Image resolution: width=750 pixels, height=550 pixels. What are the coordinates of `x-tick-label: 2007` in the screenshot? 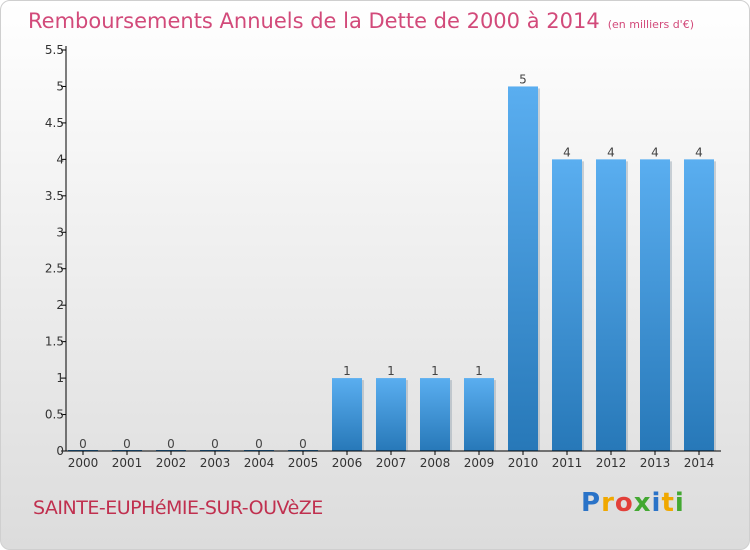 It's located at (391, 463).